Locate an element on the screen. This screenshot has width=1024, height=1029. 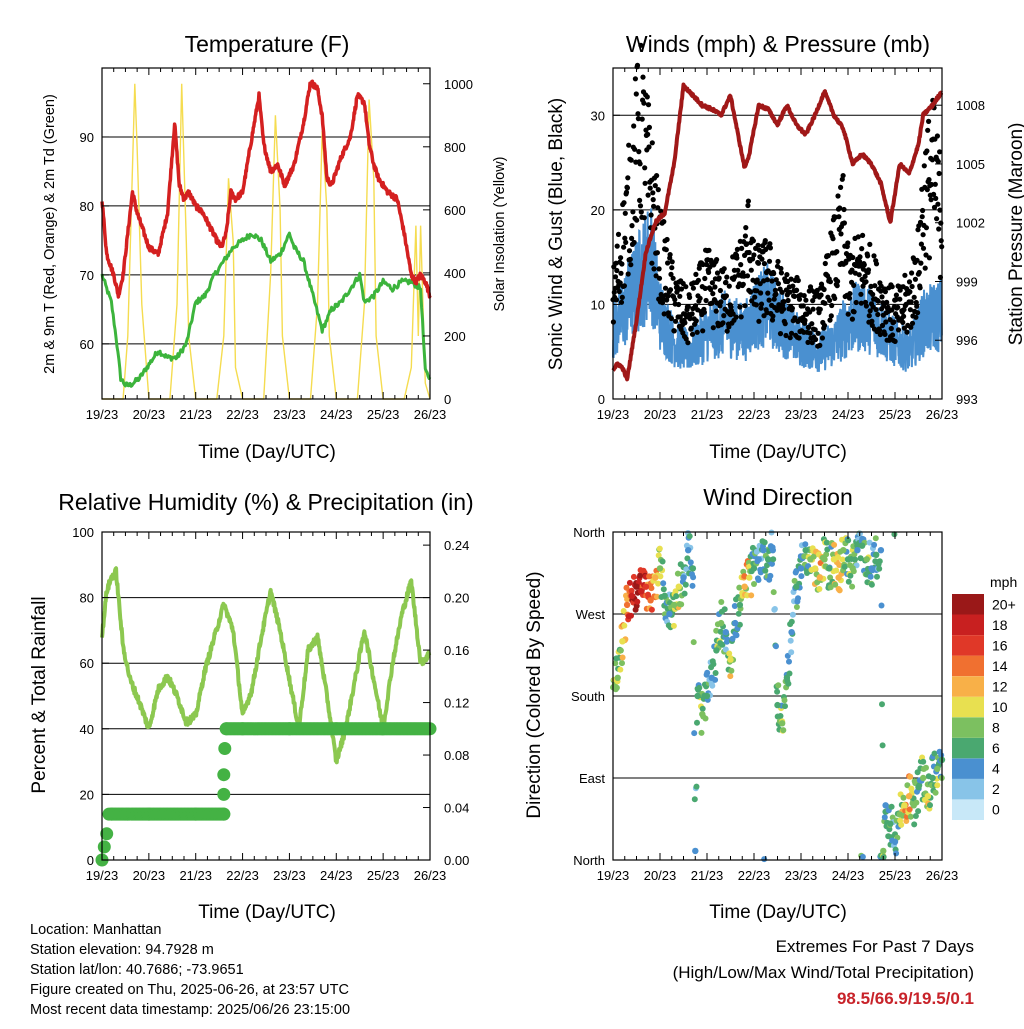
colorbar-level-label: 4 is located at coordinates (996, 769).